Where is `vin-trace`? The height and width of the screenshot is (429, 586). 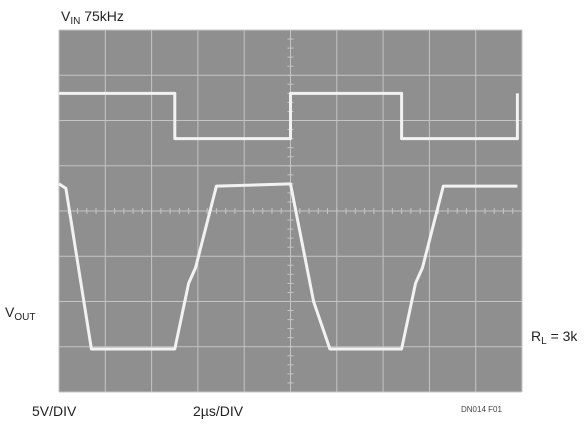 vin-trace is located at coordinates (289, 116).